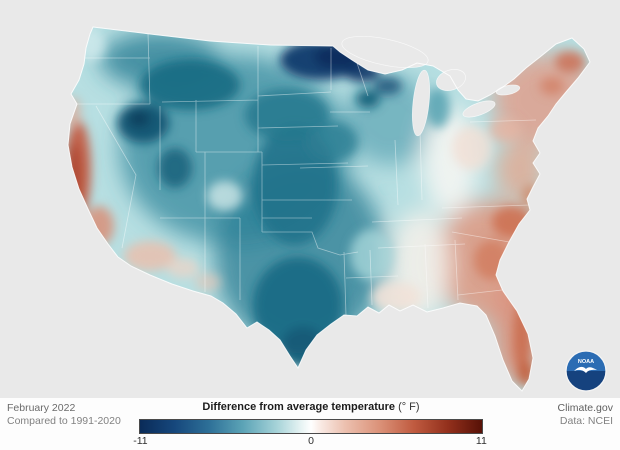 This screenshot has width=620, height=450. I want to click on noaa-logo-sky, so click(586, 361).